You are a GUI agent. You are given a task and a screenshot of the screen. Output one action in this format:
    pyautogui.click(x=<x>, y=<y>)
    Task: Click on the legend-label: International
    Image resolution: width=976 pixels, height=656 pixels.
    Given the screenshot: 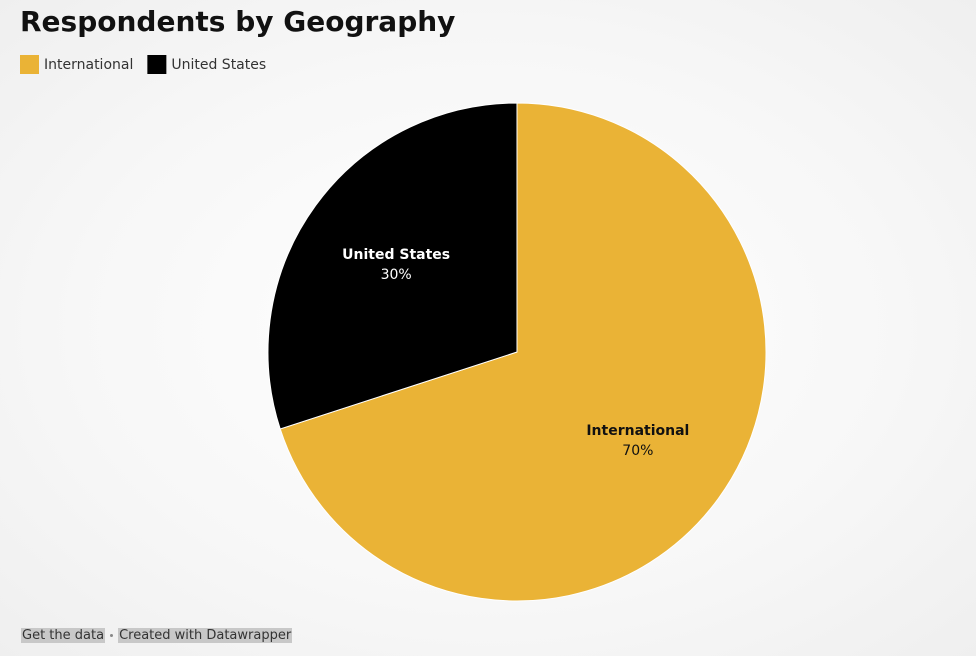 What is the action you would take?
    pyautogui.click(x=88, y=65)
    